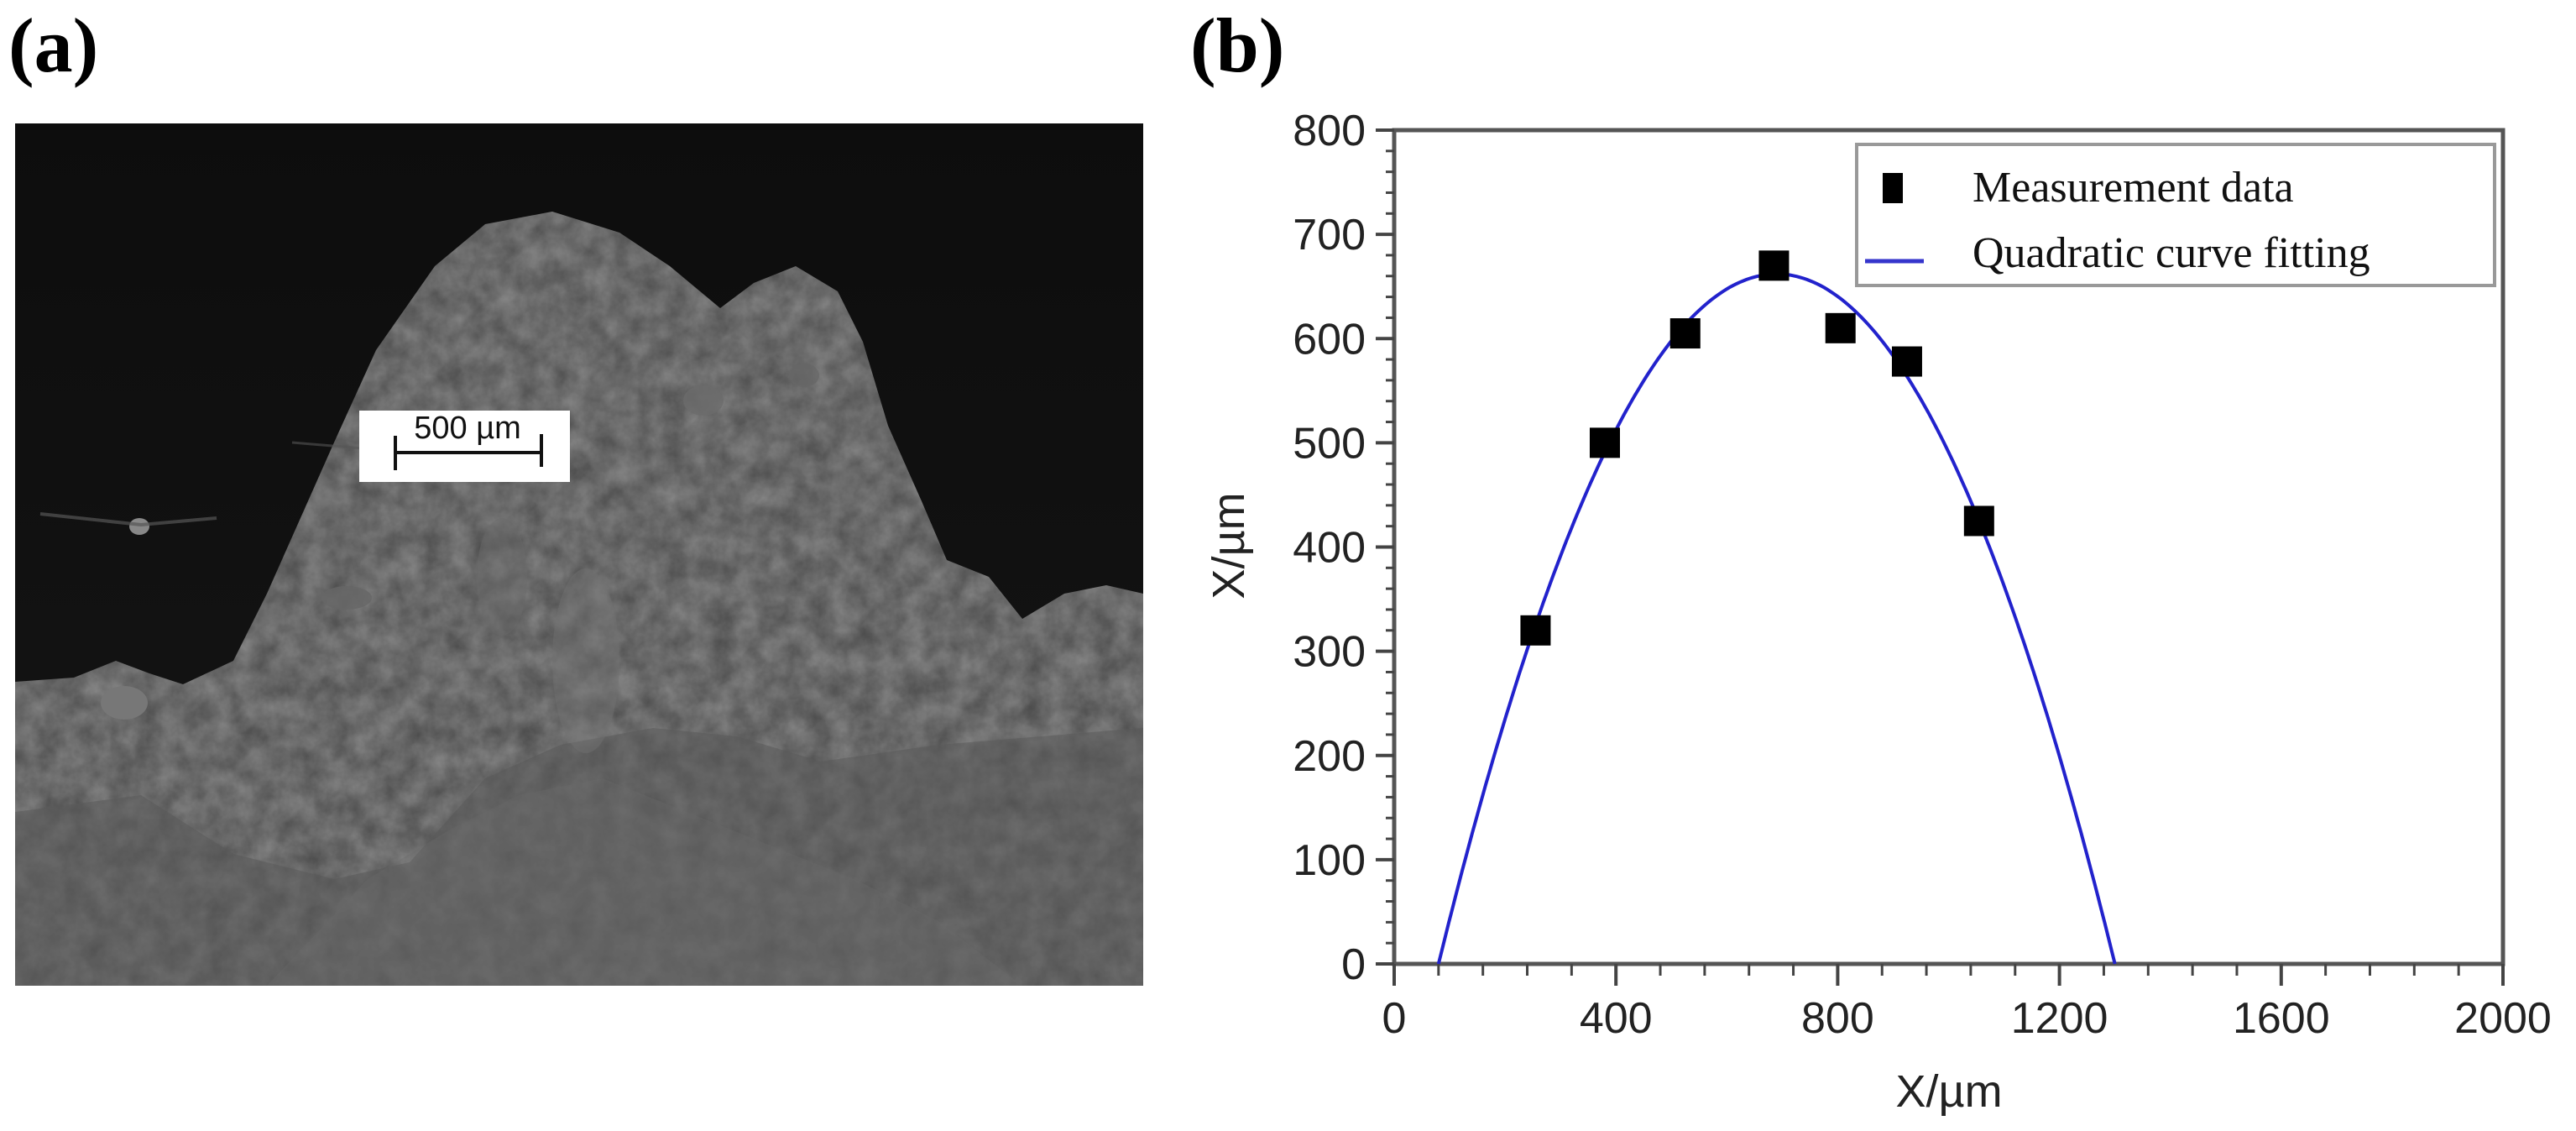 The height and width of the screenshot is (1131, 2576). I want to click on chart-legend: Measurement data Quadratic curve fitting, so click(2175, 215).